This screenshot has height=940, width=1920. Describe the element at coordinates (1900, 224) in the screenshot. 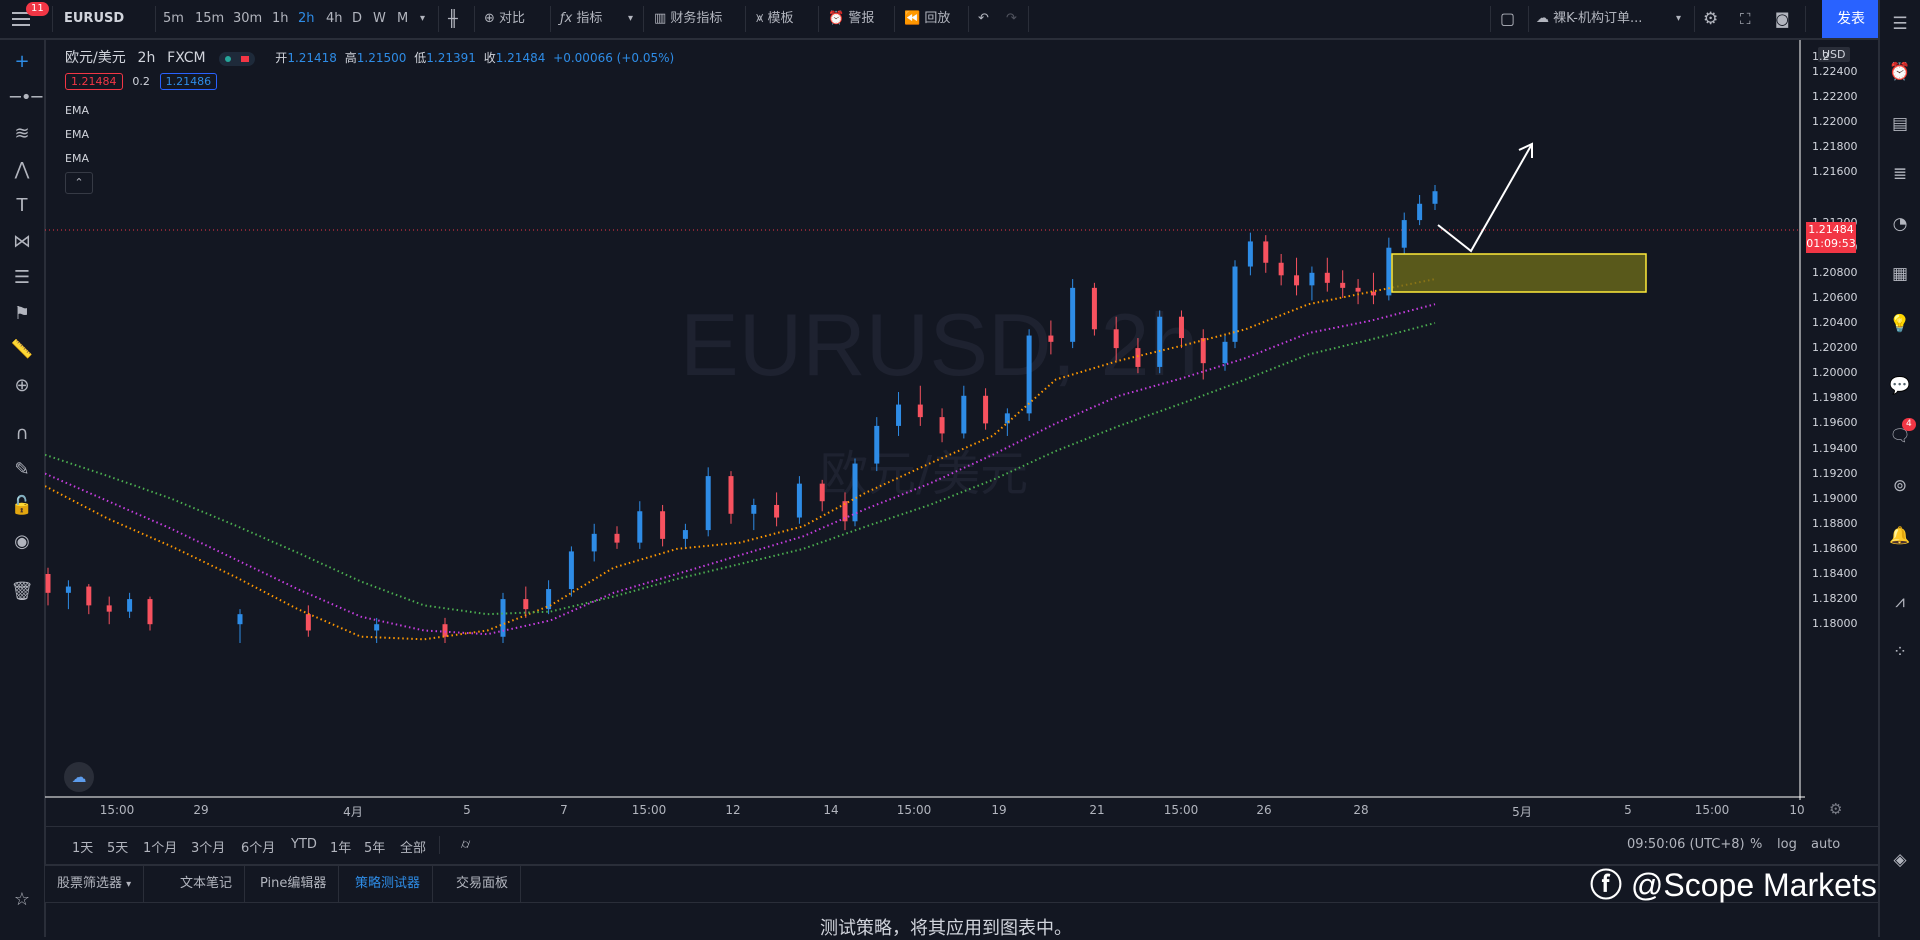

I see `hotlist-icon: ◔` at that location.